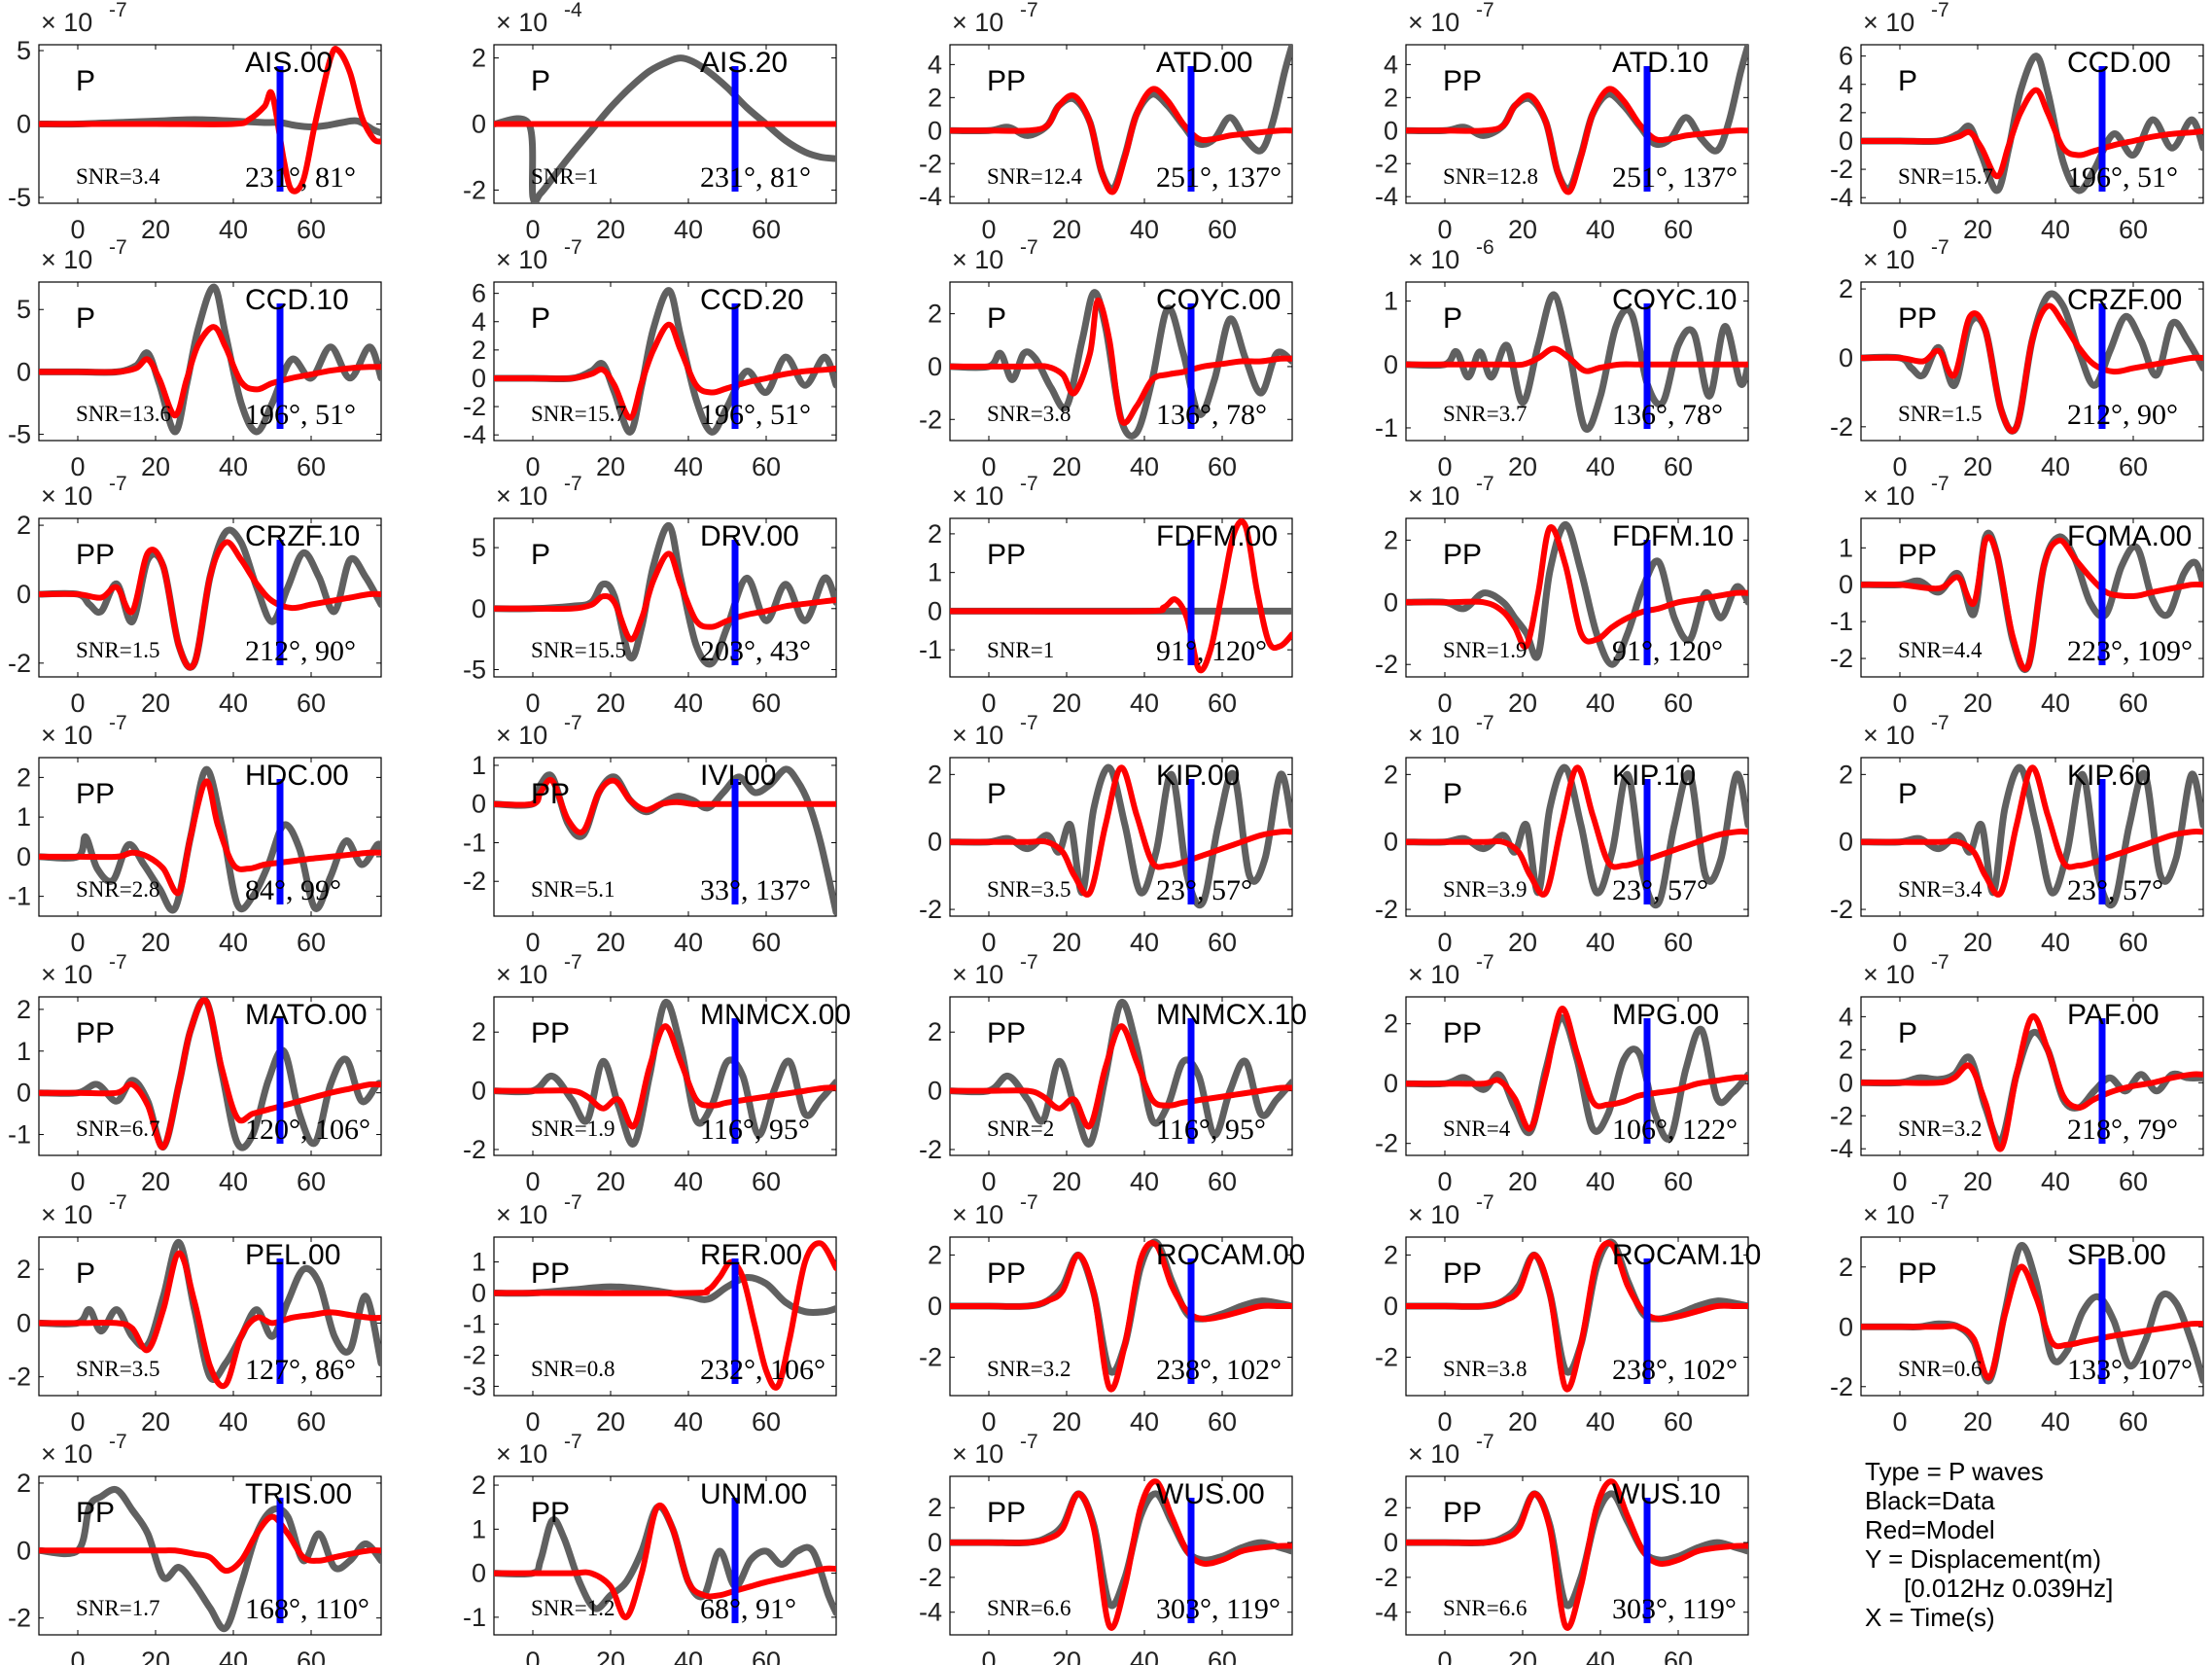  I want to click on snr-label: SNR=1.5, so click(117, 650).